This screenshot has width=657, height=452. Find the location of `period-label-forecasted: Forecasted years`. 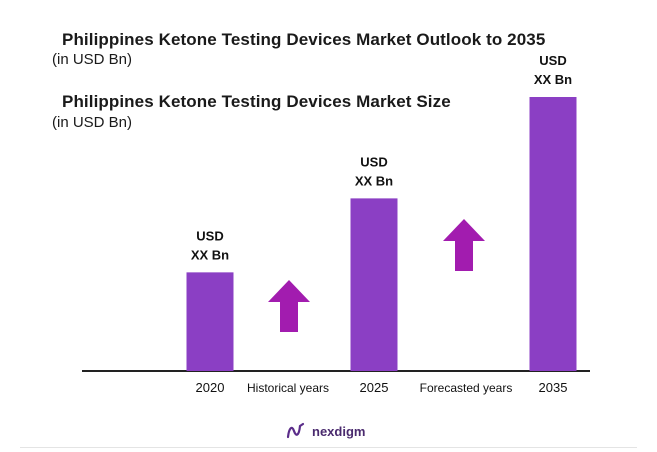

period-label-forecasted: Forecasted years is located at coordinates (466, 388).